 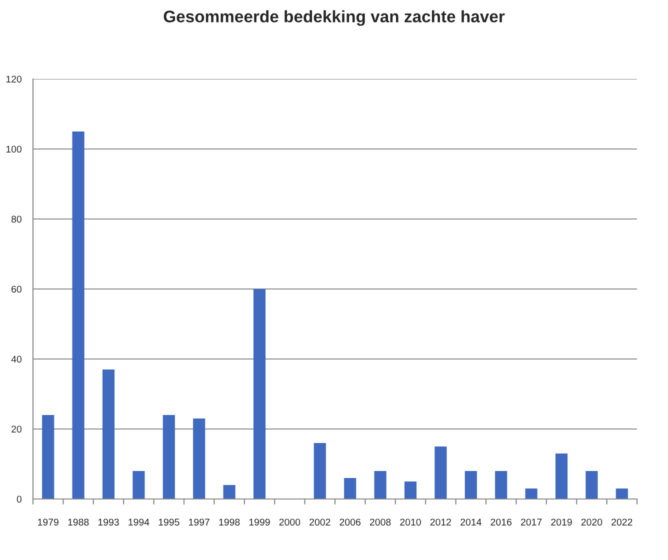 I want to click on x-tick-label: 1994, so click(x=139, y=522).